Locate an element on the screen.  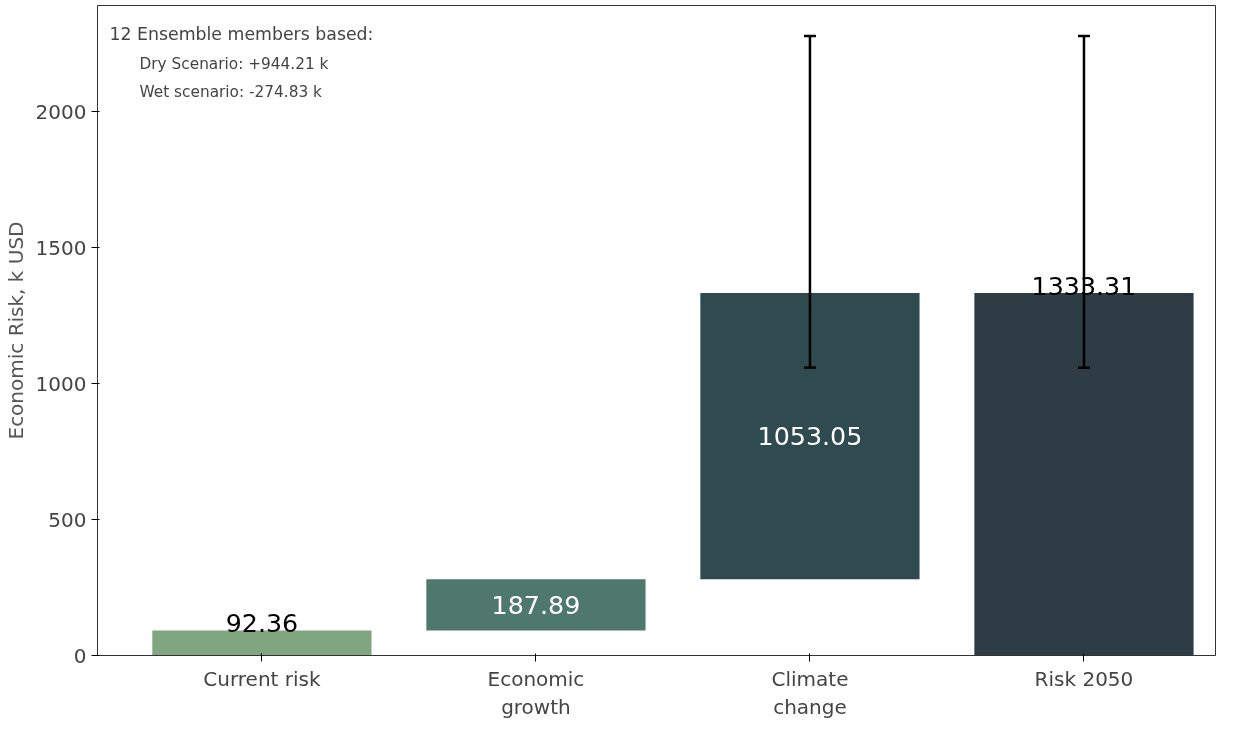
y-tick-label: 1500 is located at coordinates (61, 247).